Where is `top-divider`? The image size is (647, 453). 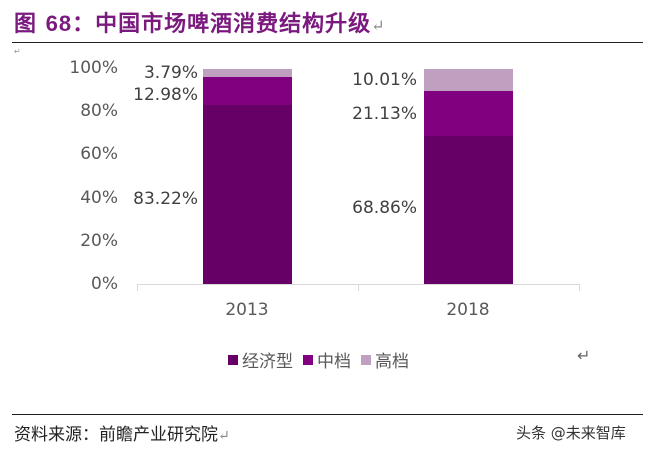 top-divider is located at coordinates (327, 42).